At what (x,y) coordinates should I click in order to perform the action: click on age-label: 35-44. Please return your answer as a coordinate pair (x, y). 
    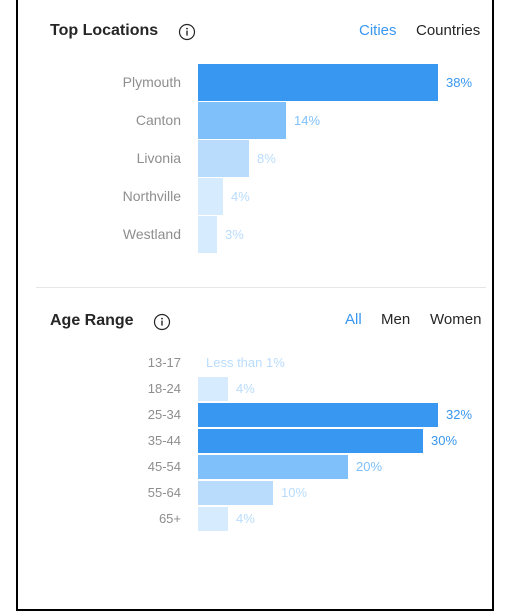
    Looking at the image, I should click on (164, 440).